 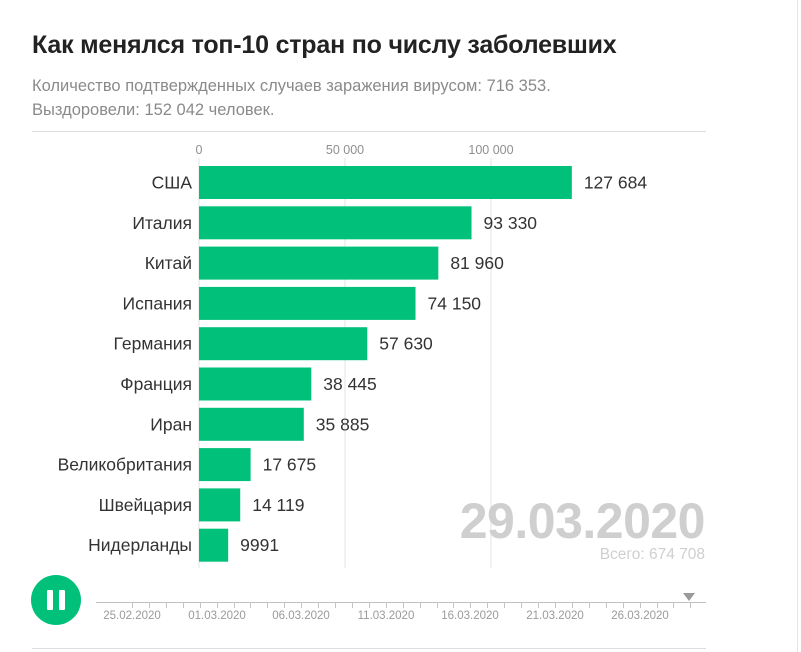 What do you see at coordinates (162, 223) in the screenshot?
I see `category-label: Италия` at bounding box center [162, 223].